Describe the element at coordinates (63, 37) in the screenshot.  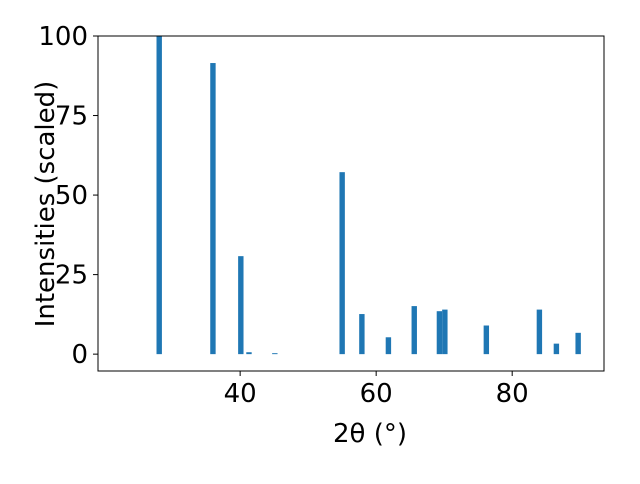
I see `y-tick-label: 100` at that location.